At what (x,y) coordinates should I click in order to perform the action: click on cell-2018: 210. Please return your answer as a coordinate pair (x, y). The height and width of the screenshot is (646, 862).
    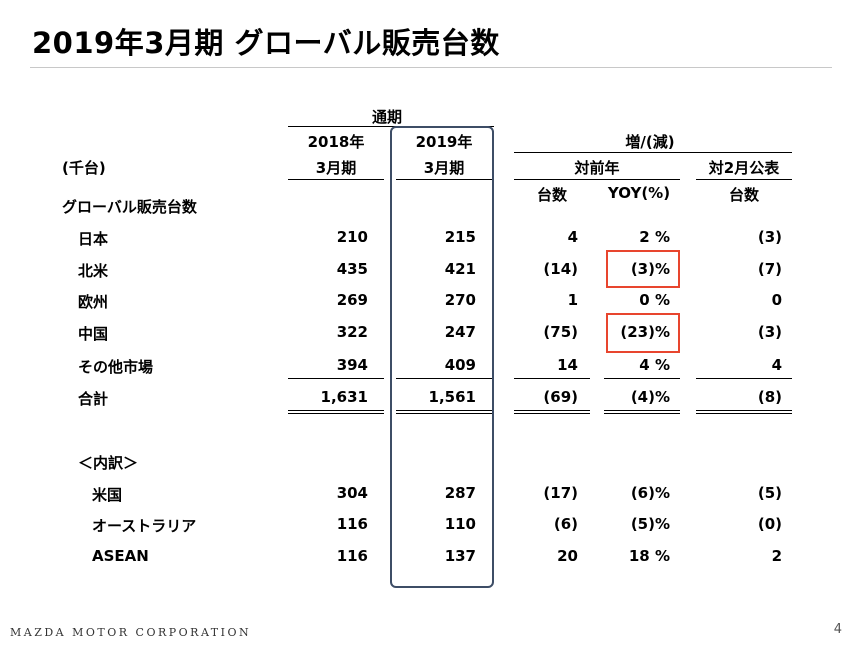
    Looking at the image, I should click on (352, 237).